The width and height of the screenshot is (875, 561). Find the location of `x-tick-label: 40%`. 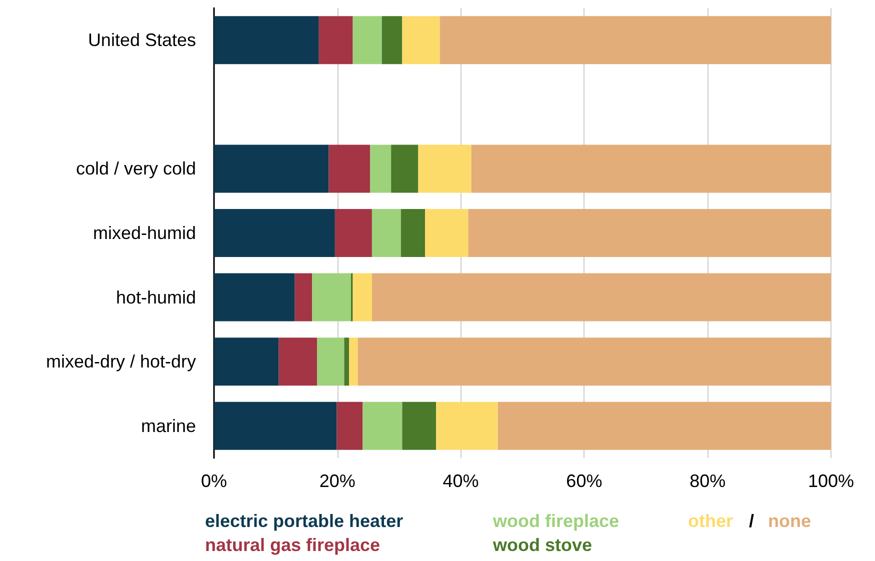

x-tick-label: 40% is located at coordinates (460, 481).